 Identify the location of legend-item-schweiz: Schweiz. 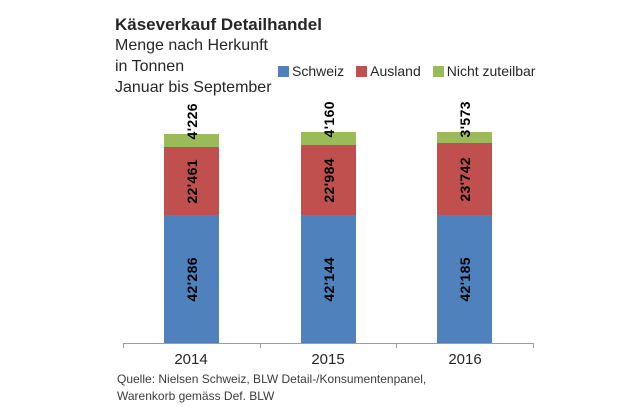
(311, 71).